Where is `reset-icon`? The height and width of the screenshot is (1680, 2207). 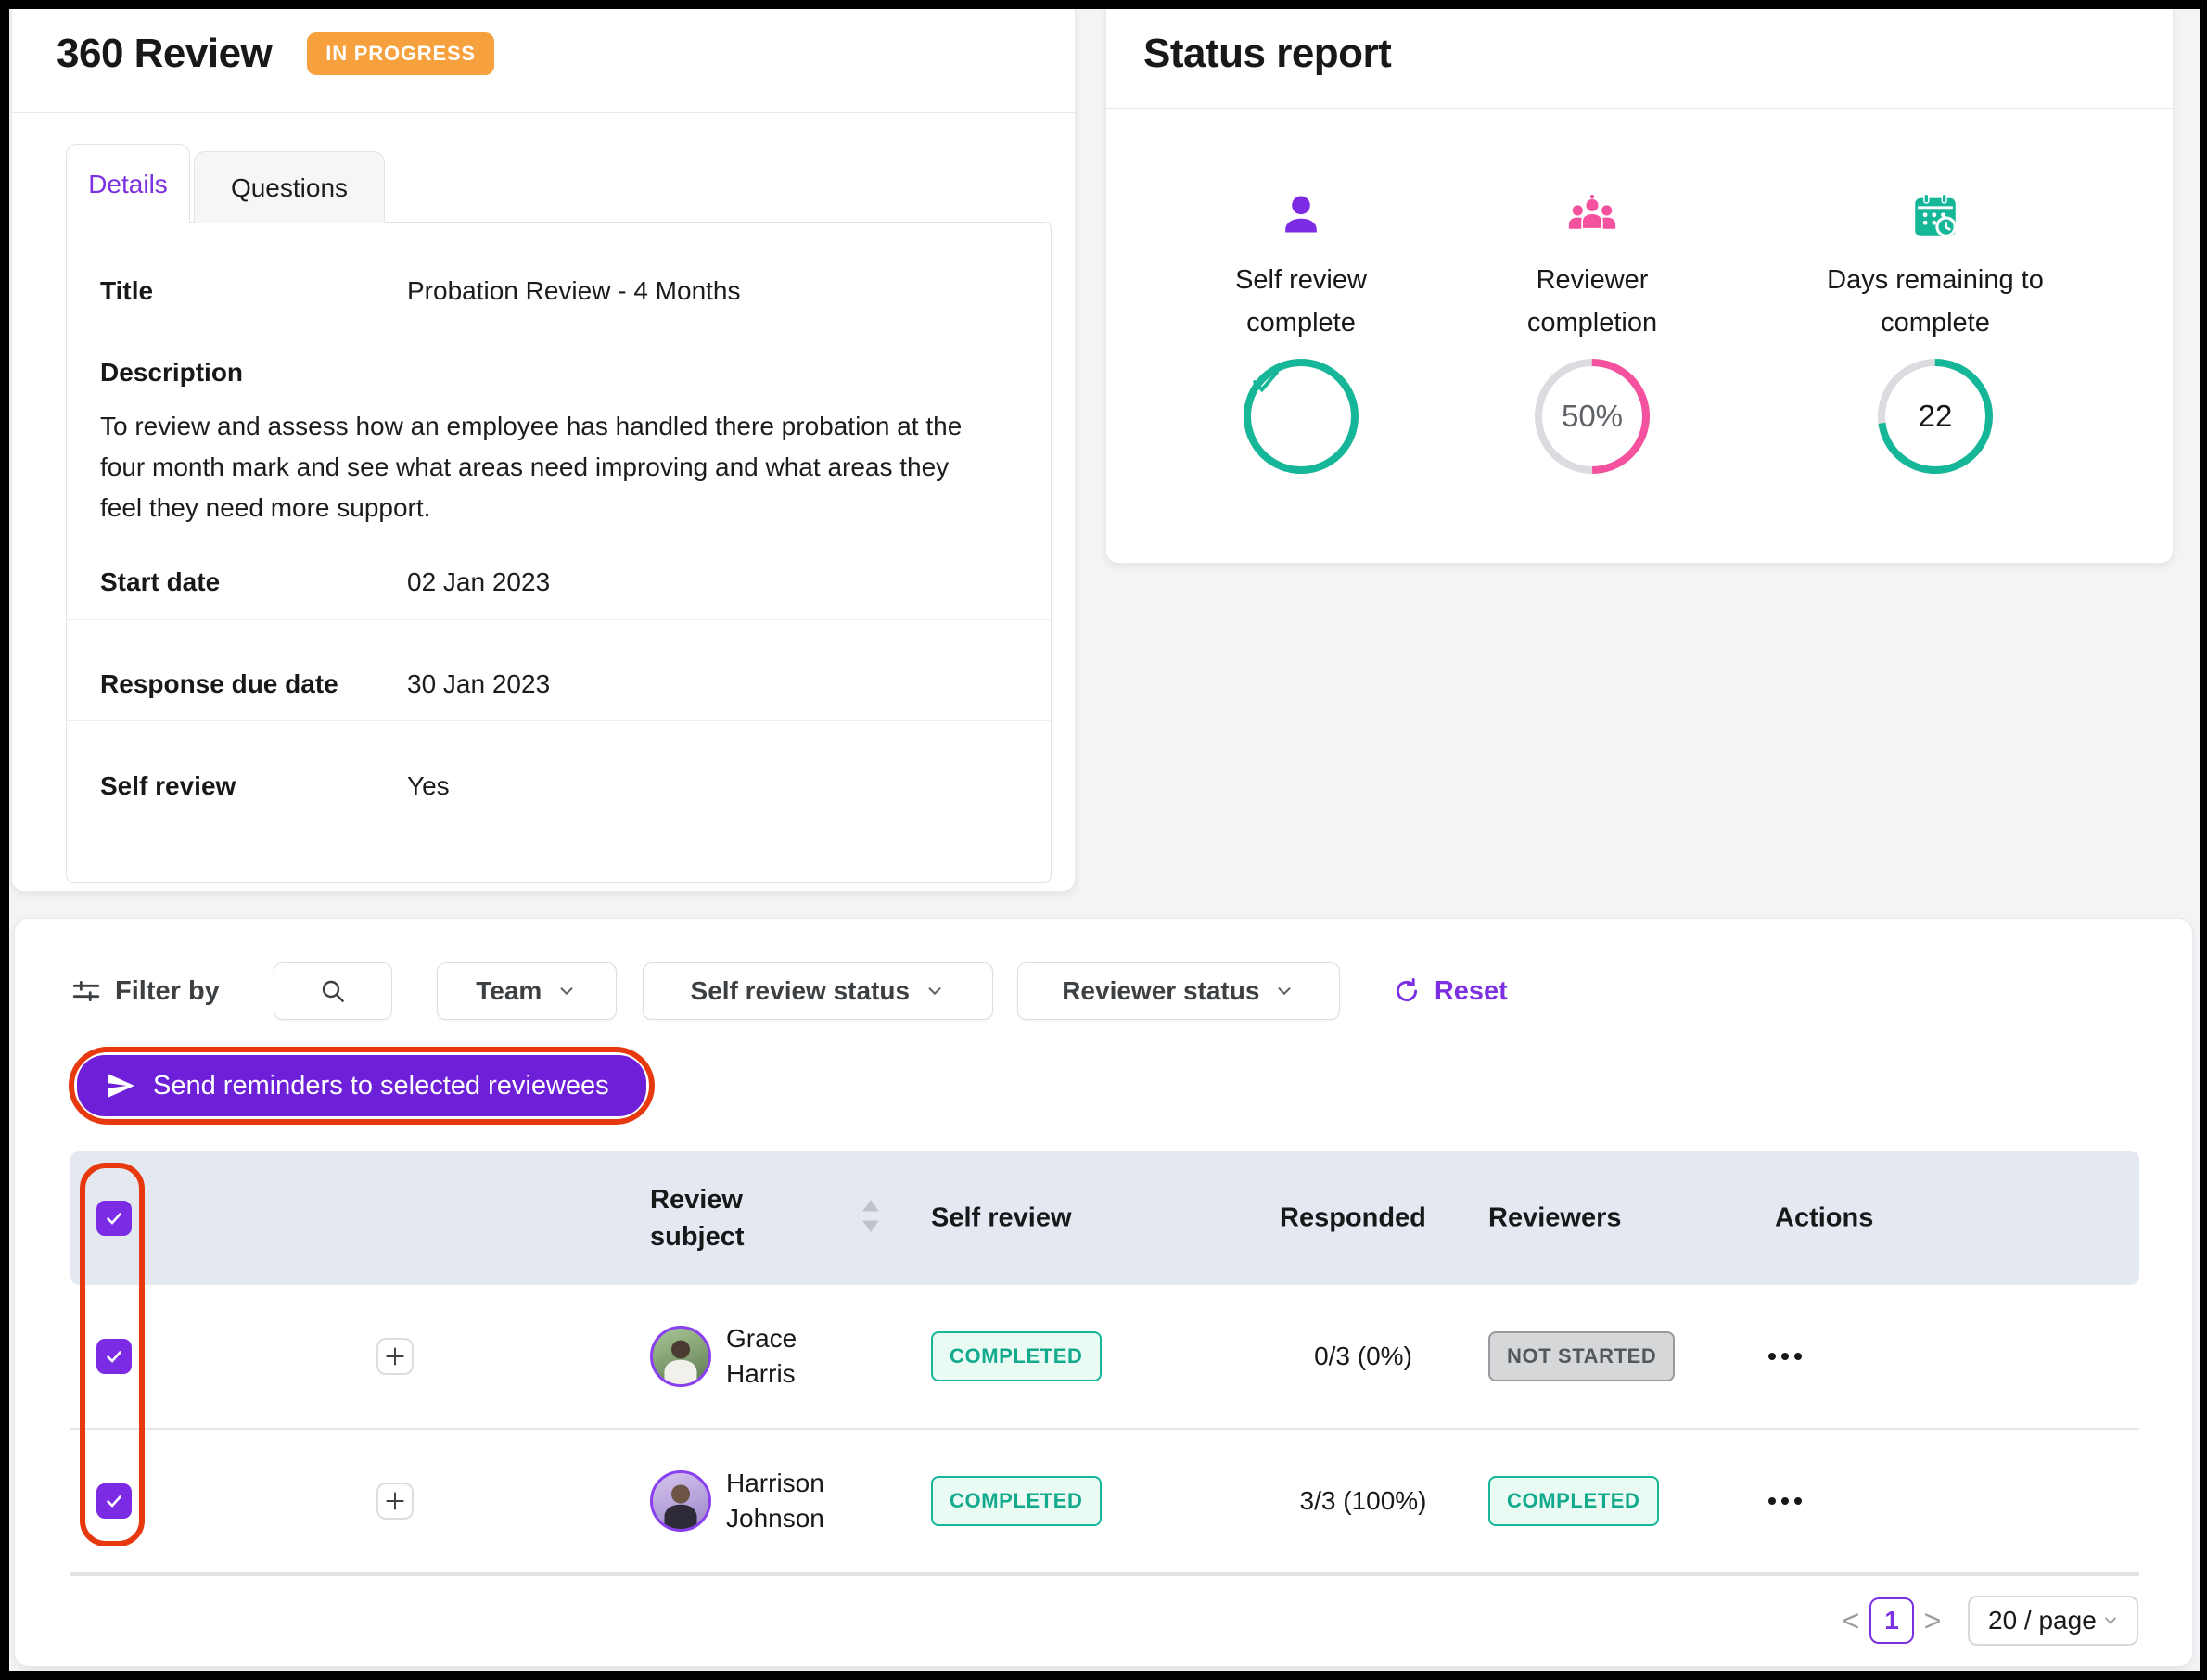 reset-icon is located at coordinates (1406, 989).